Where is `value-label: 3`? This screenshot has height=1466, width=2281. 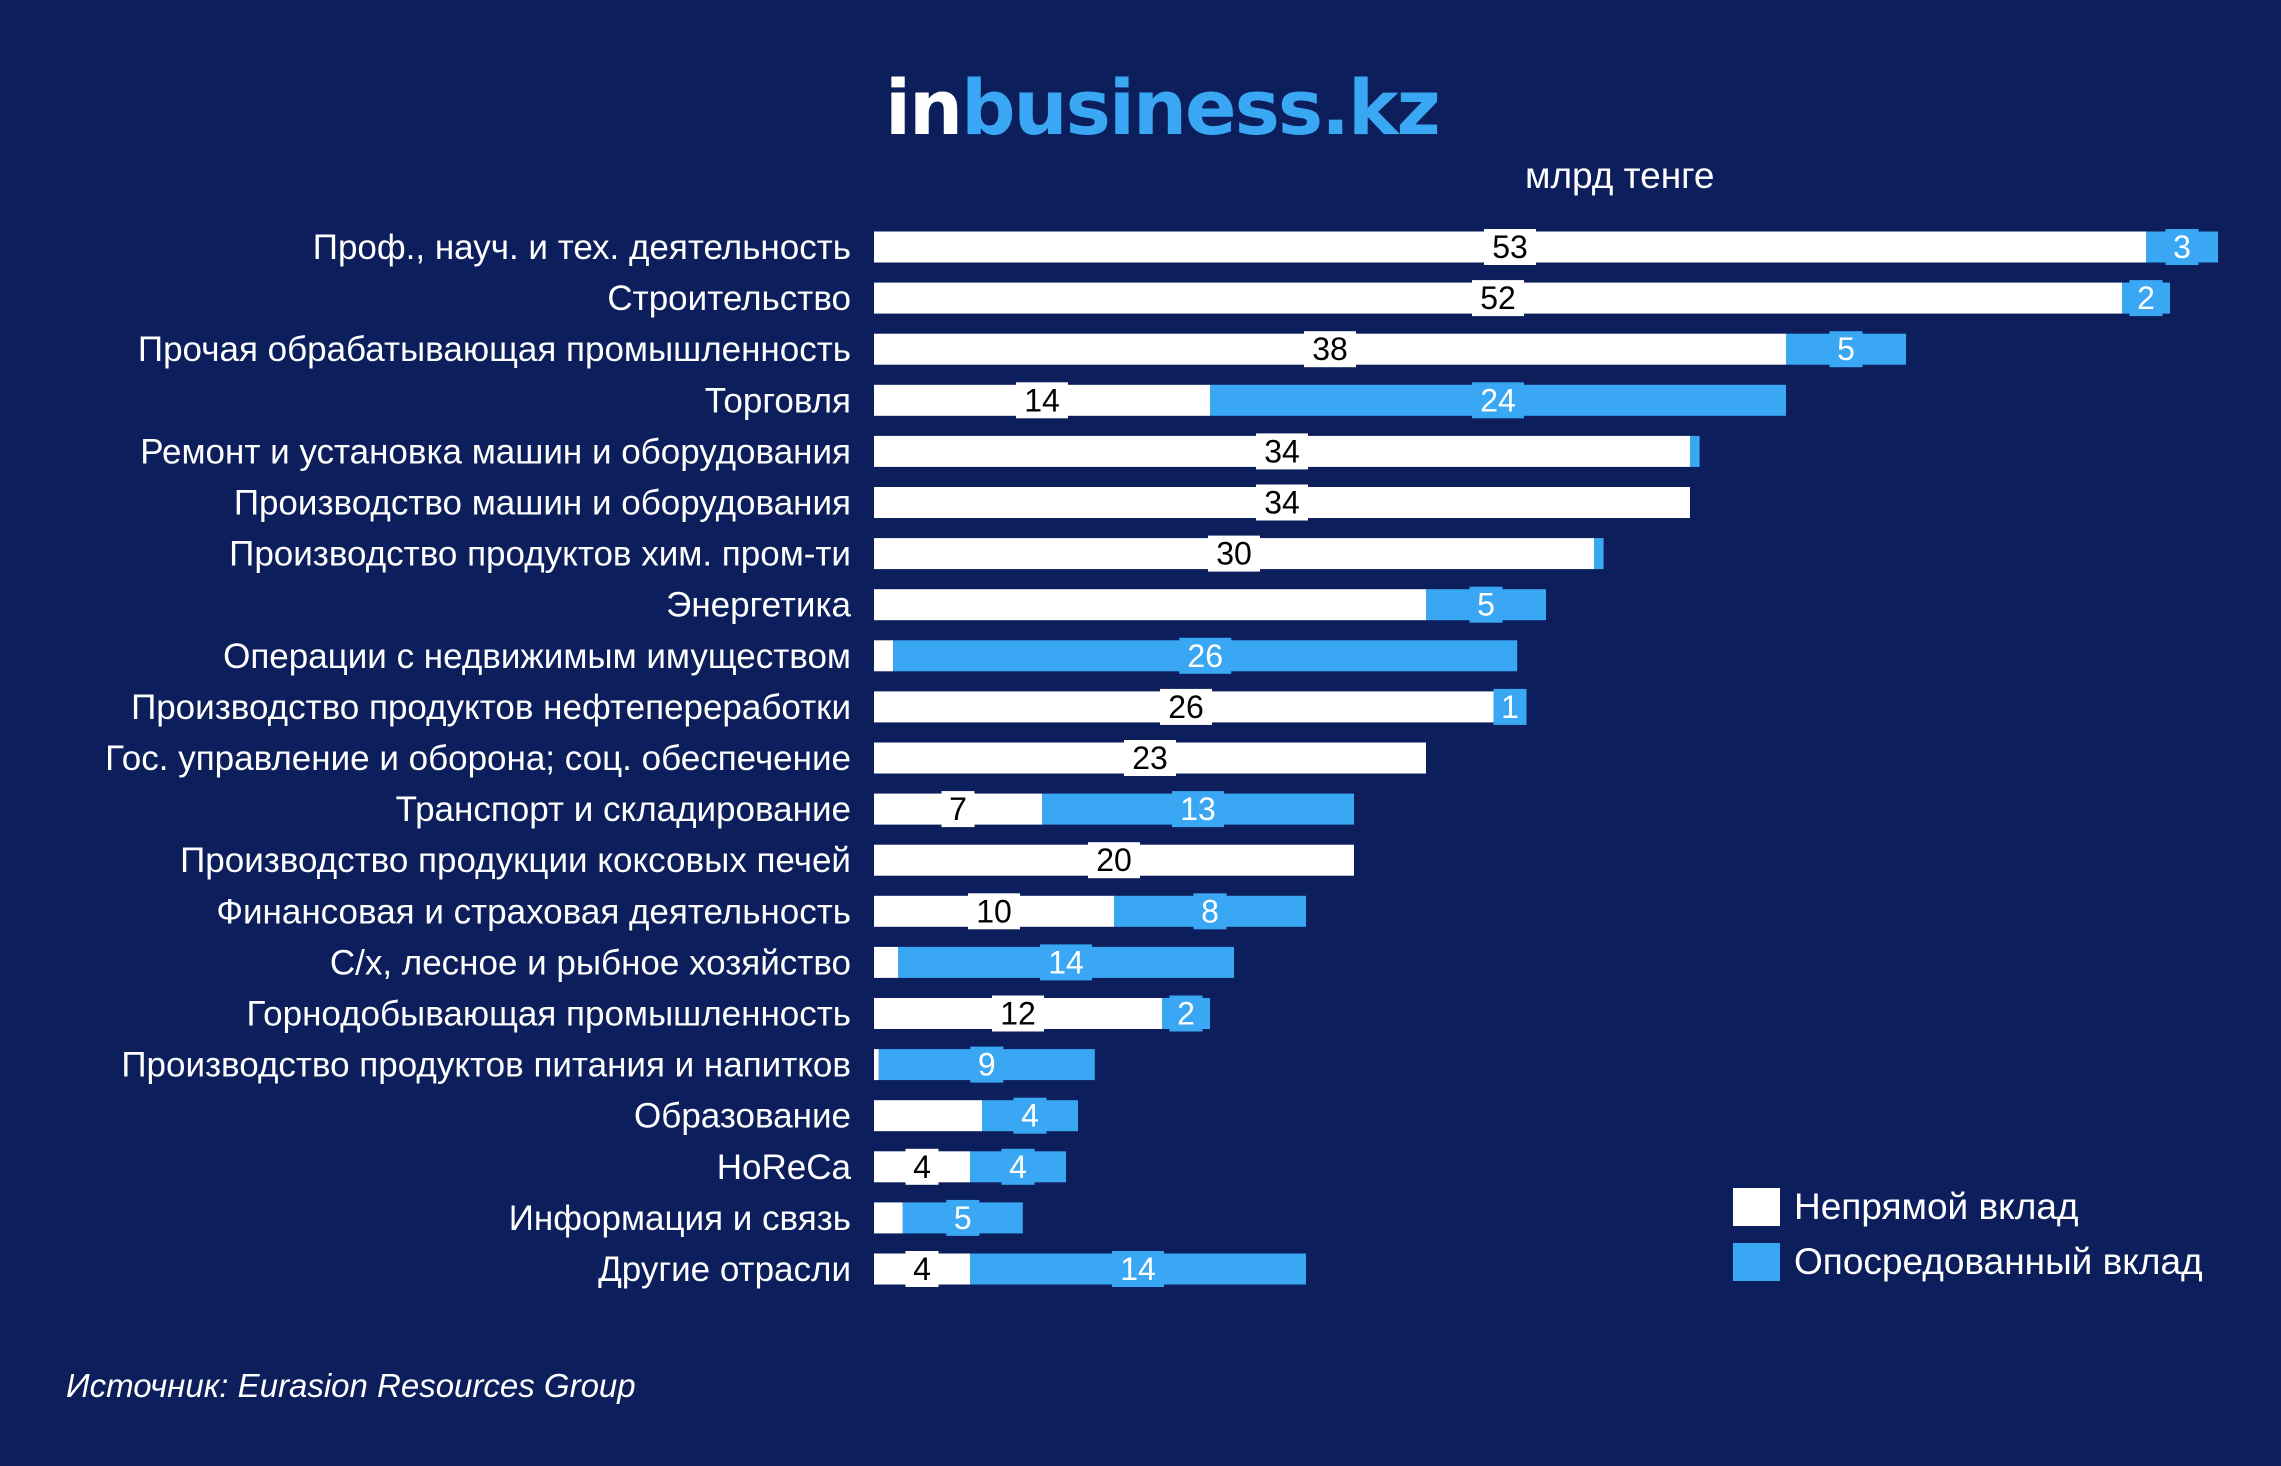
value-label: 3 is located at coordinates (2182, 247).